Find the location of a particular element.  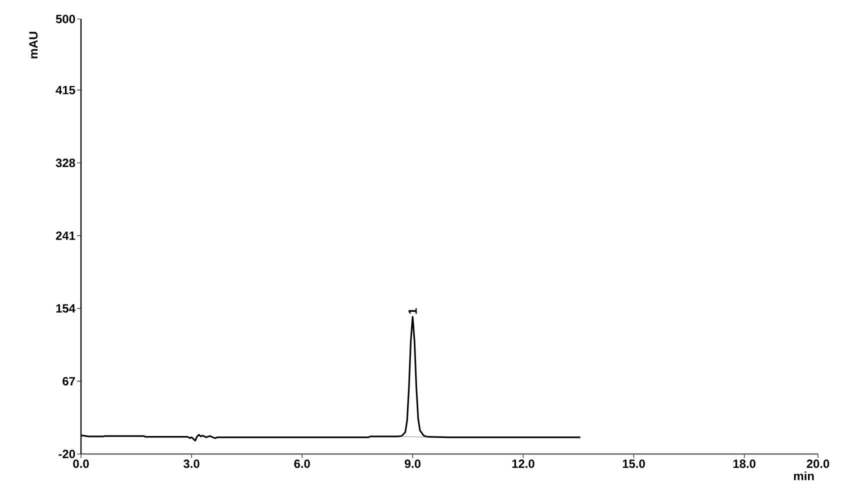

y-tick-label: 415 is located at coordinates (66, 90).